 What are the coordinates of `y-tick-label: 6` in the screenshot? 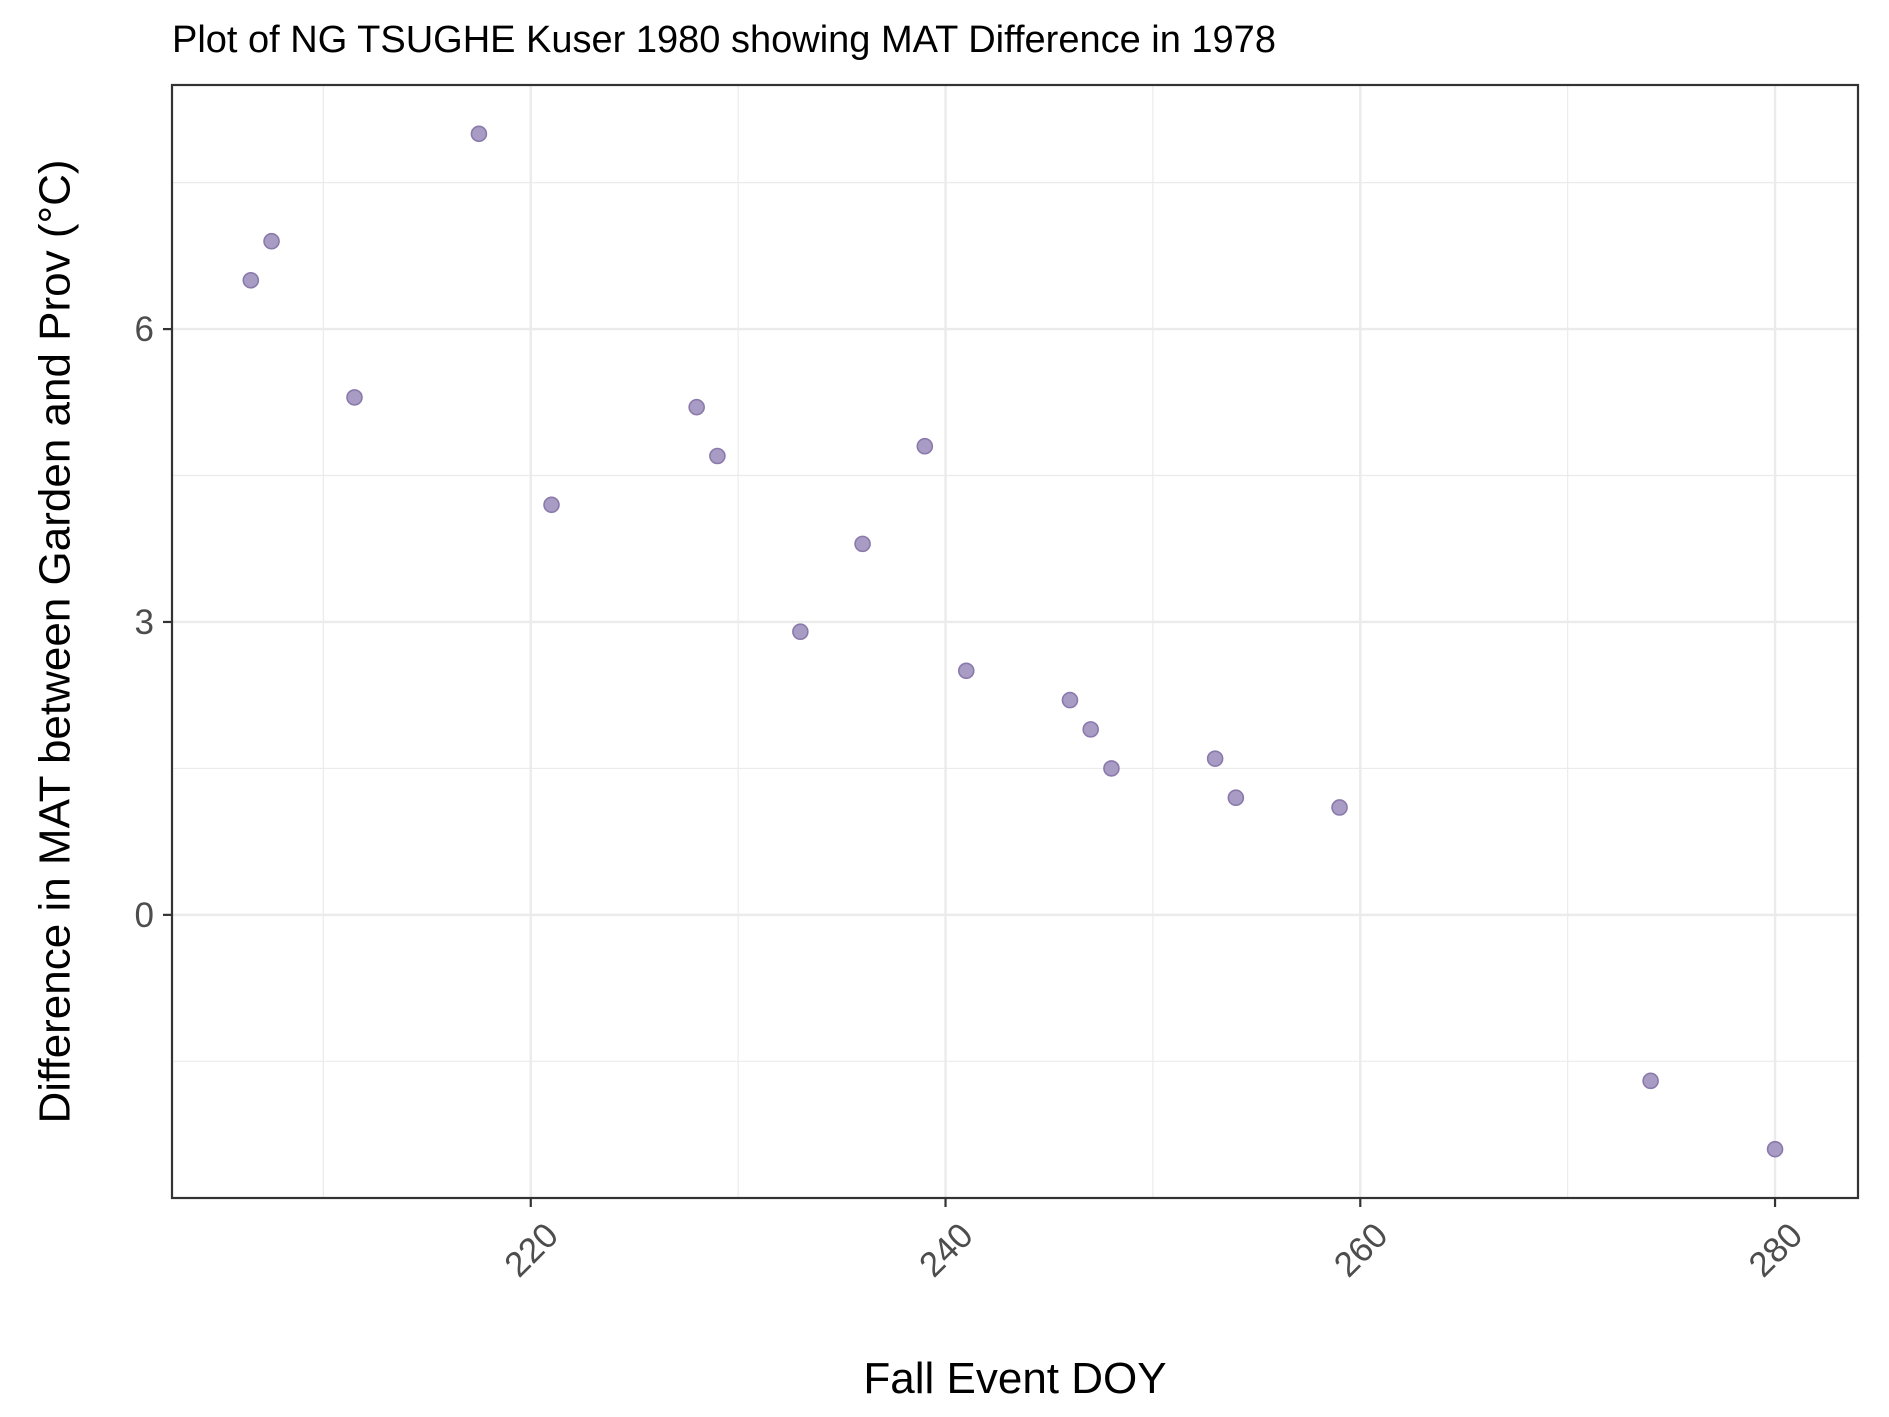 It's located at (144, 329).